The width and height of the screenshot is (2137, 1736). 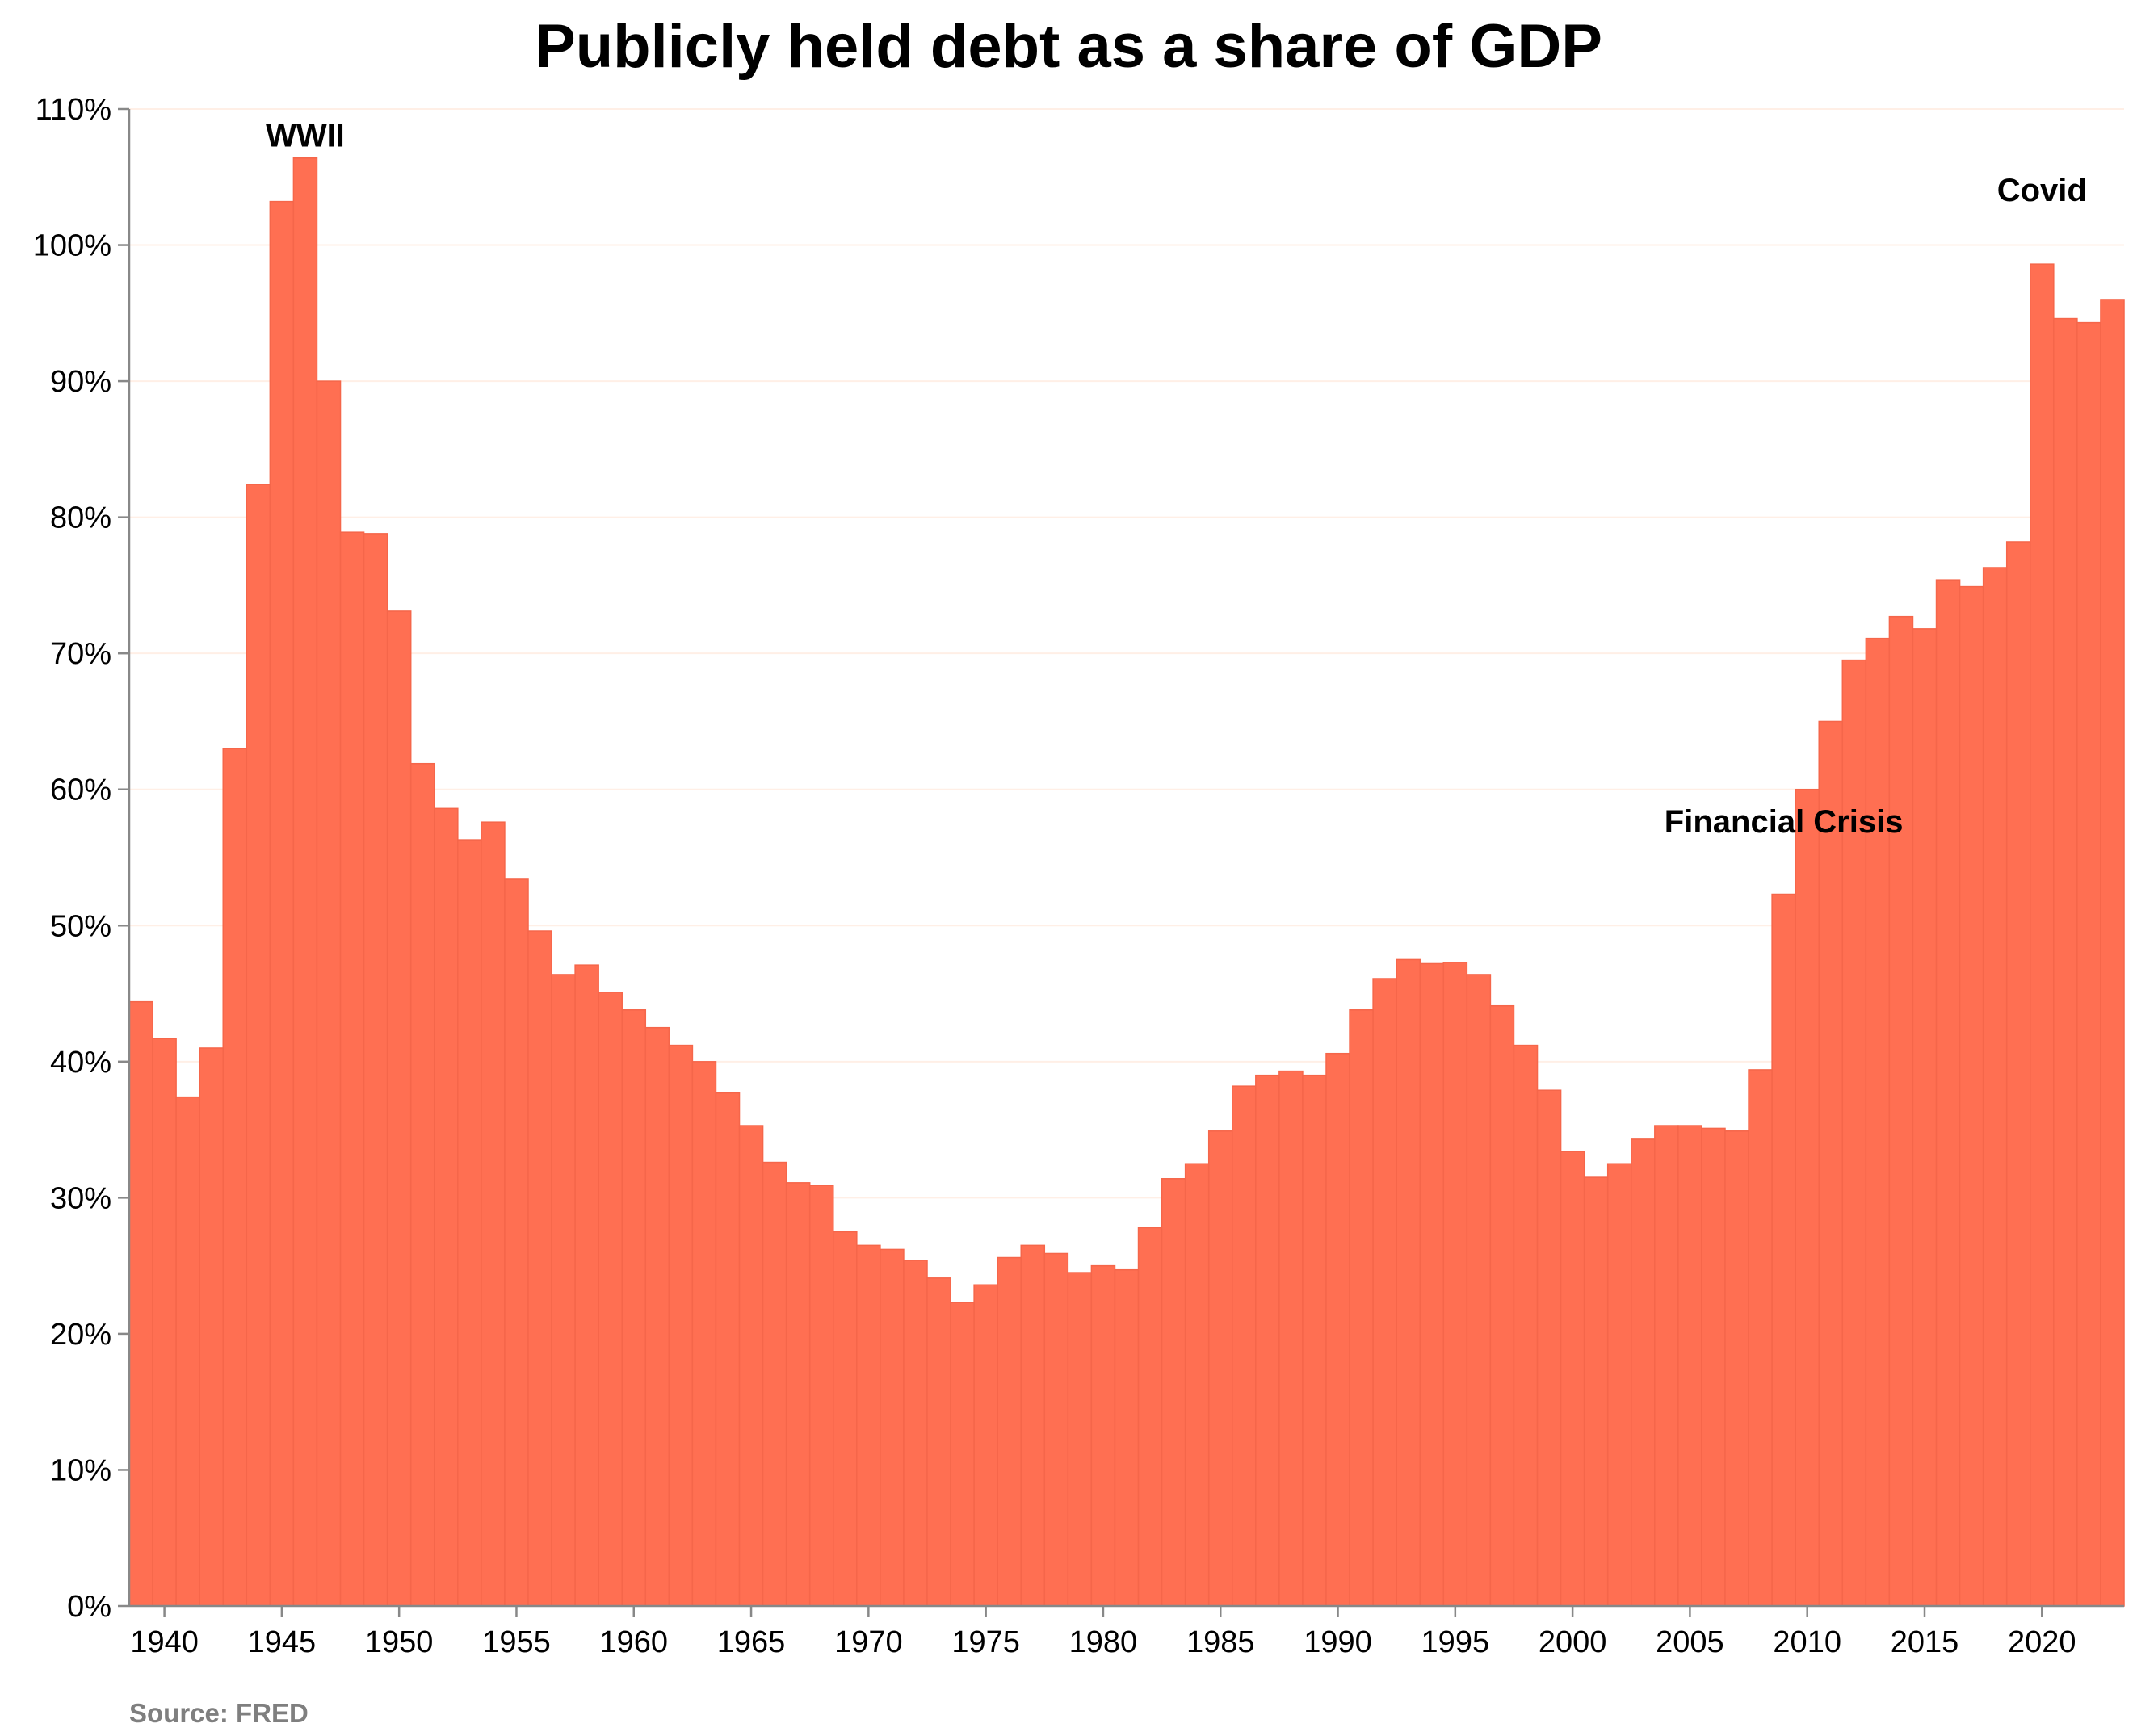 What do you see at coordinates (72, 246) in the screenshot?
I see `y-tick-label: 100%` at bounding box center [72, 246].